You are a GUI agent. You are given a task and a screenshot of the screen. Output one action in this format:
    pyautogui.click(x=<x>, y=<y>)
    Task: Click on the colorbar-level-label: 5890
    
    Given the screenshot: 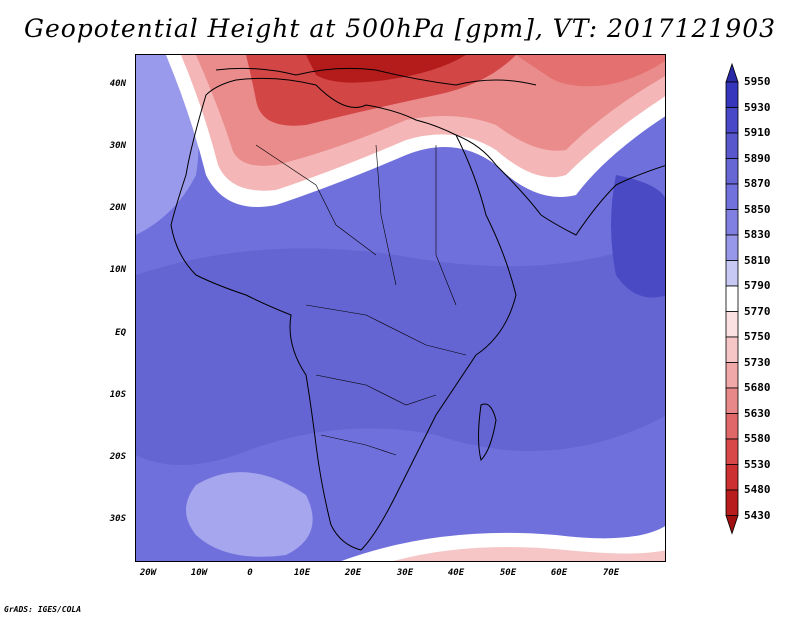 What is the action you would take?
    pyautogui.click(x=757, y=158)
    